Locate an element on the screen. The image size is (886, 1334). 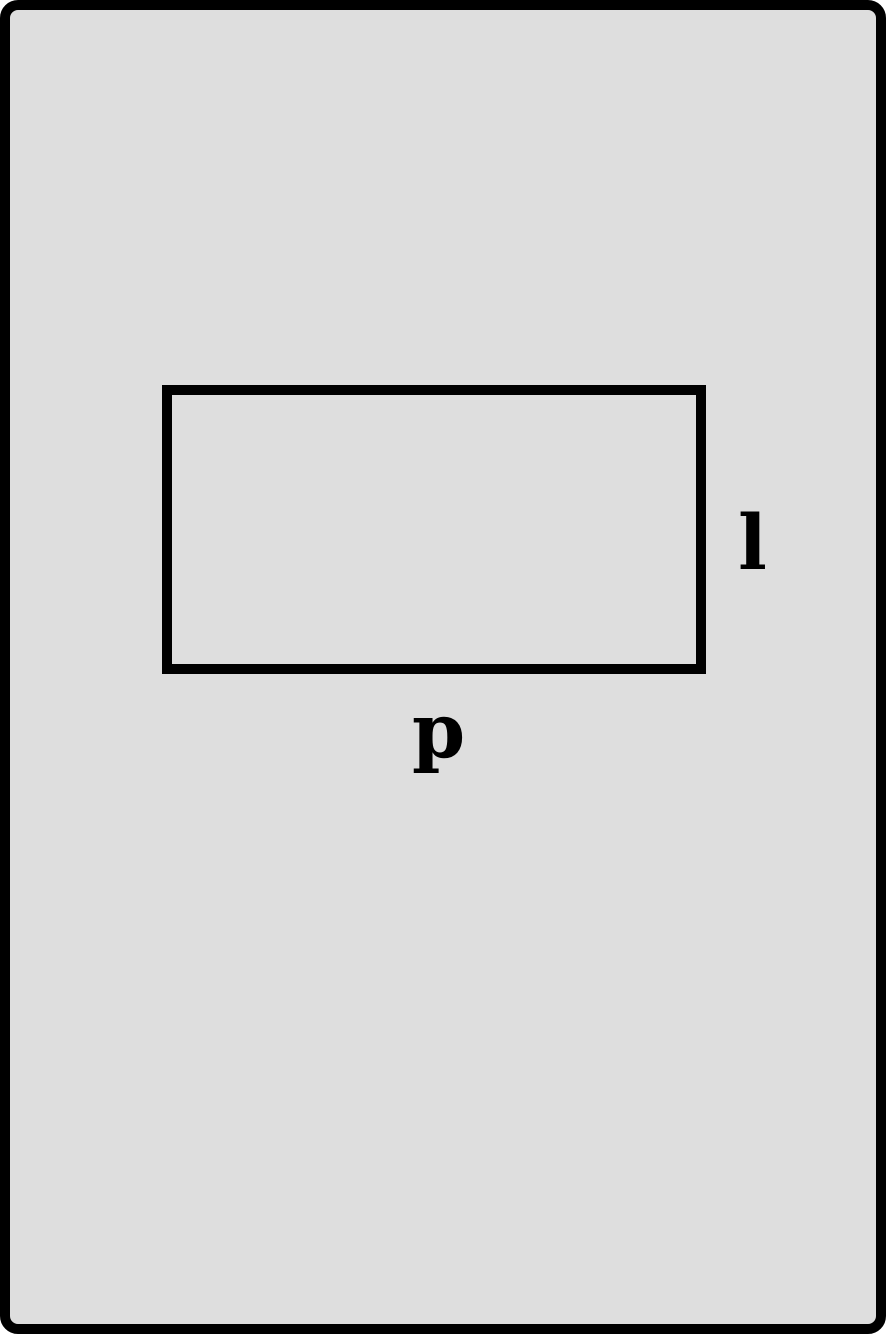
rectangle-side-label: l is located at coordinates (752, 542).